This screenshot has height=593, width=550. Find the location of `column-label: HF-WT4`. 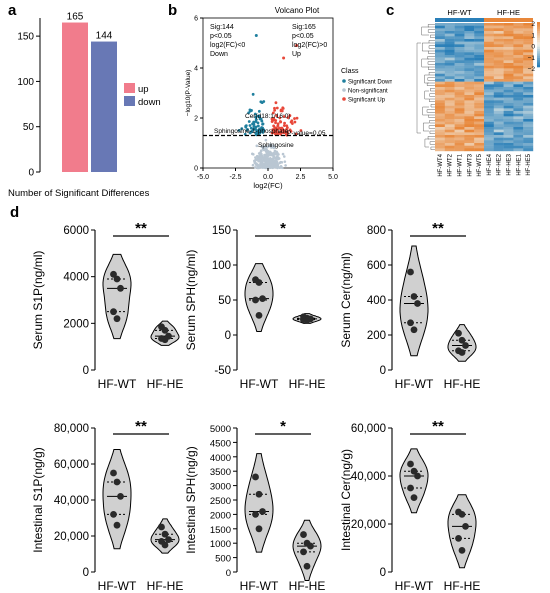

column-label: HF-WT4 is located at coordinates (441, 164).